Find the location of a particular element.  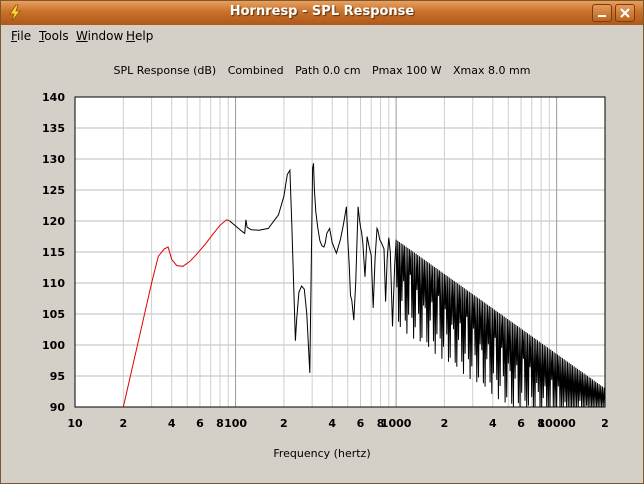

y-tick-label: 95 is located at coordinates (57, 376).